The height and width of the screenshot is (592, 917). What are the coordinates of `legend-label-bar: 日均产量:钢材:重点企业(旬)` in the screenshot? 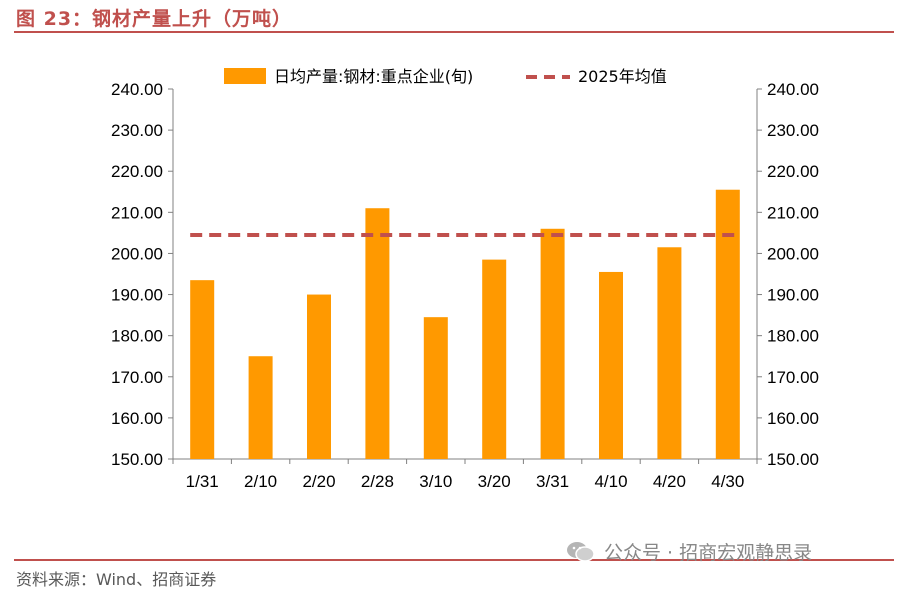 It's located at (373, 76).